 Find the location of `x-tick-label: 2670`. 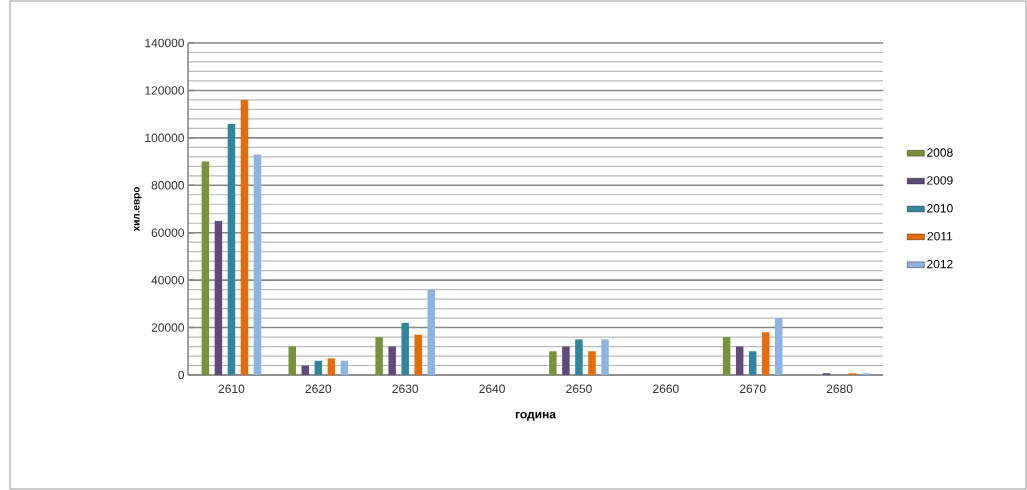

x-tick-label: 2670 is located at coordinates (752, 389).